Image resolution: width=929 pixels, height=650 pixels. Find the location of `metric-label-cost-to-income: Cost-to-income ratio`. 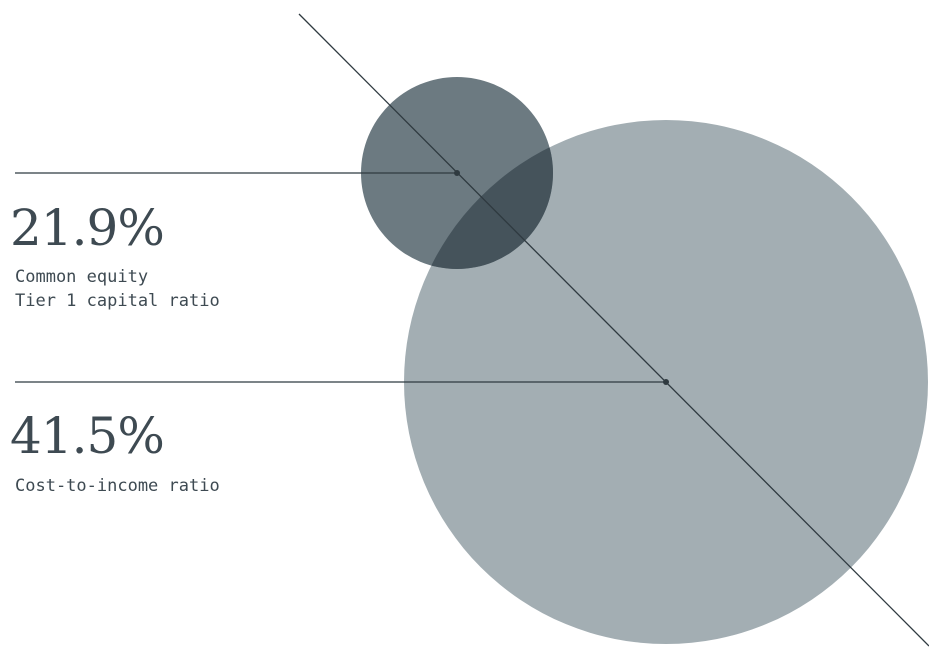

metric-label-cost-to-income: Cost-to-income ratio is located at coordinates (117, 486).